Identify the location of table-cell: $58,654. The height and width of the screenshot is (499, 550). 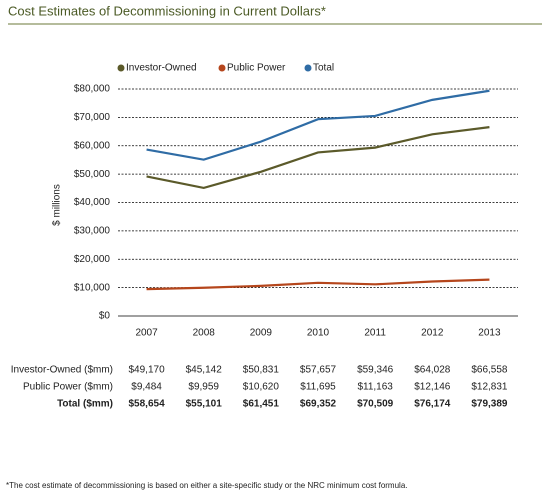
(146, 404).